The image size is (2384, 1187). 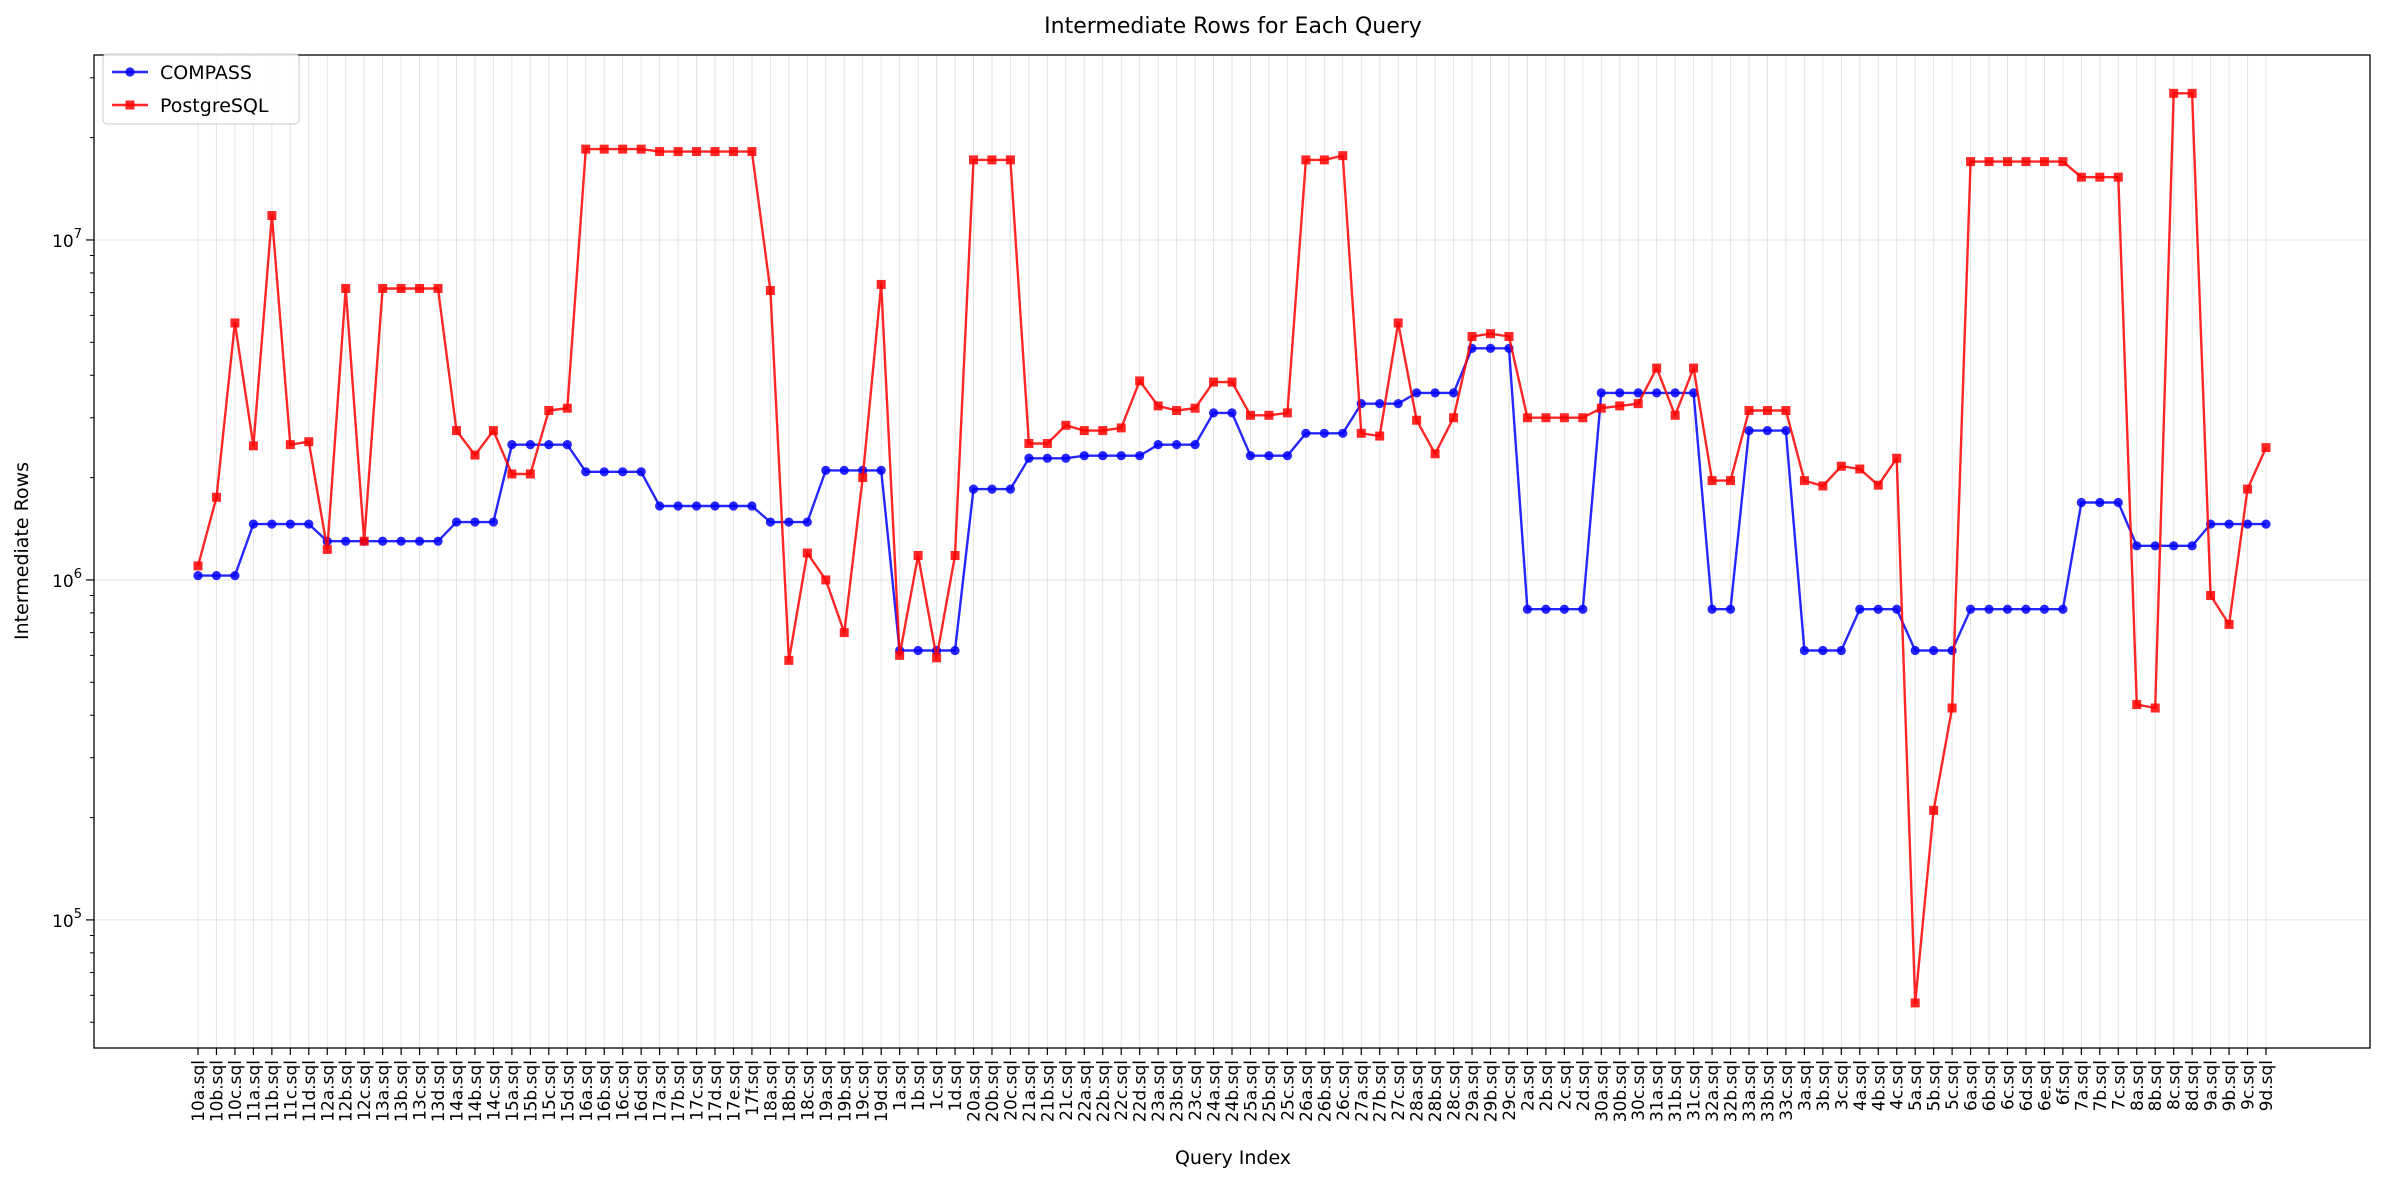 I want to click on x-tick-label: 5b.sql, so click(x=1935, y=1085).